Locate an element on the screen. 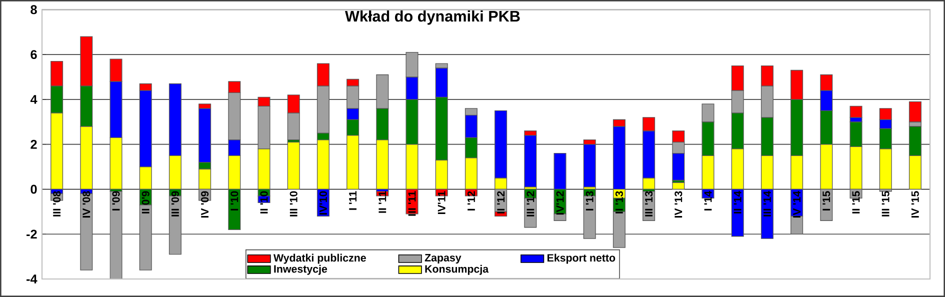  x-tick-label: I '09 is located at coordinates (116, 200).